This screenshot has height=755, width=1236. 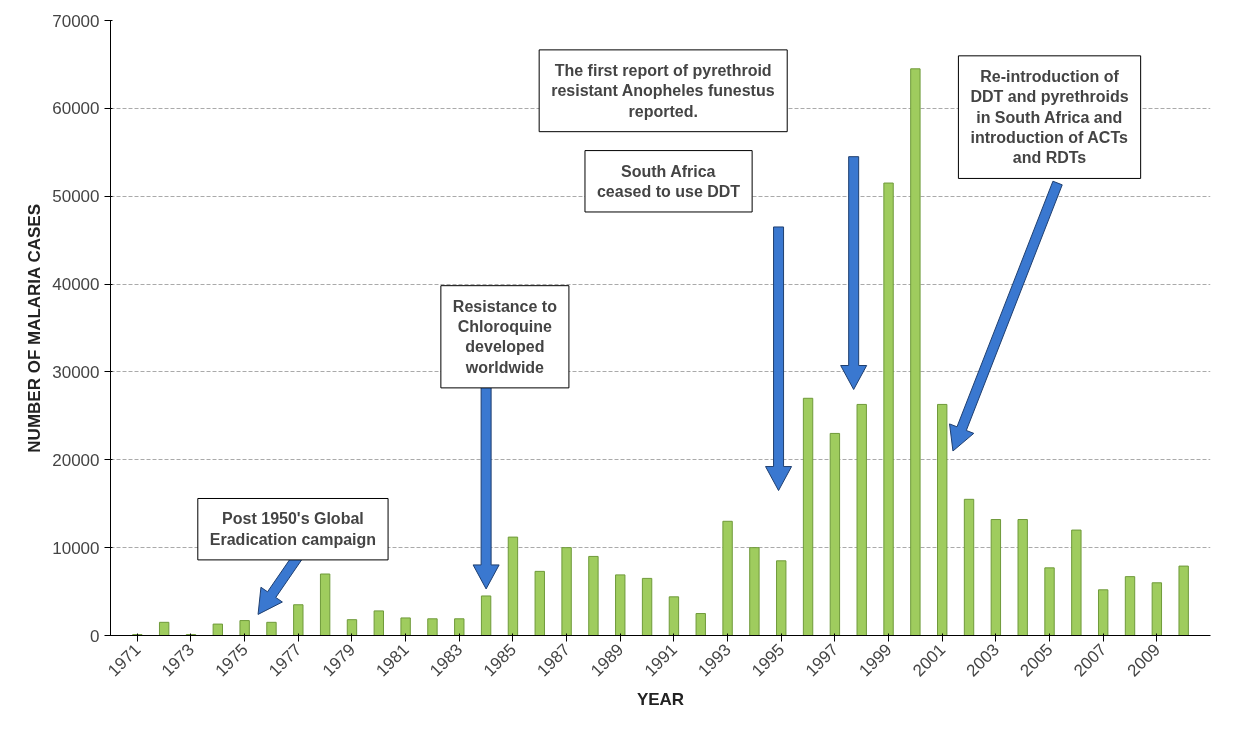 I want to click on annotation: South Africa ceased to use DDT, so click(x=668, y=181).